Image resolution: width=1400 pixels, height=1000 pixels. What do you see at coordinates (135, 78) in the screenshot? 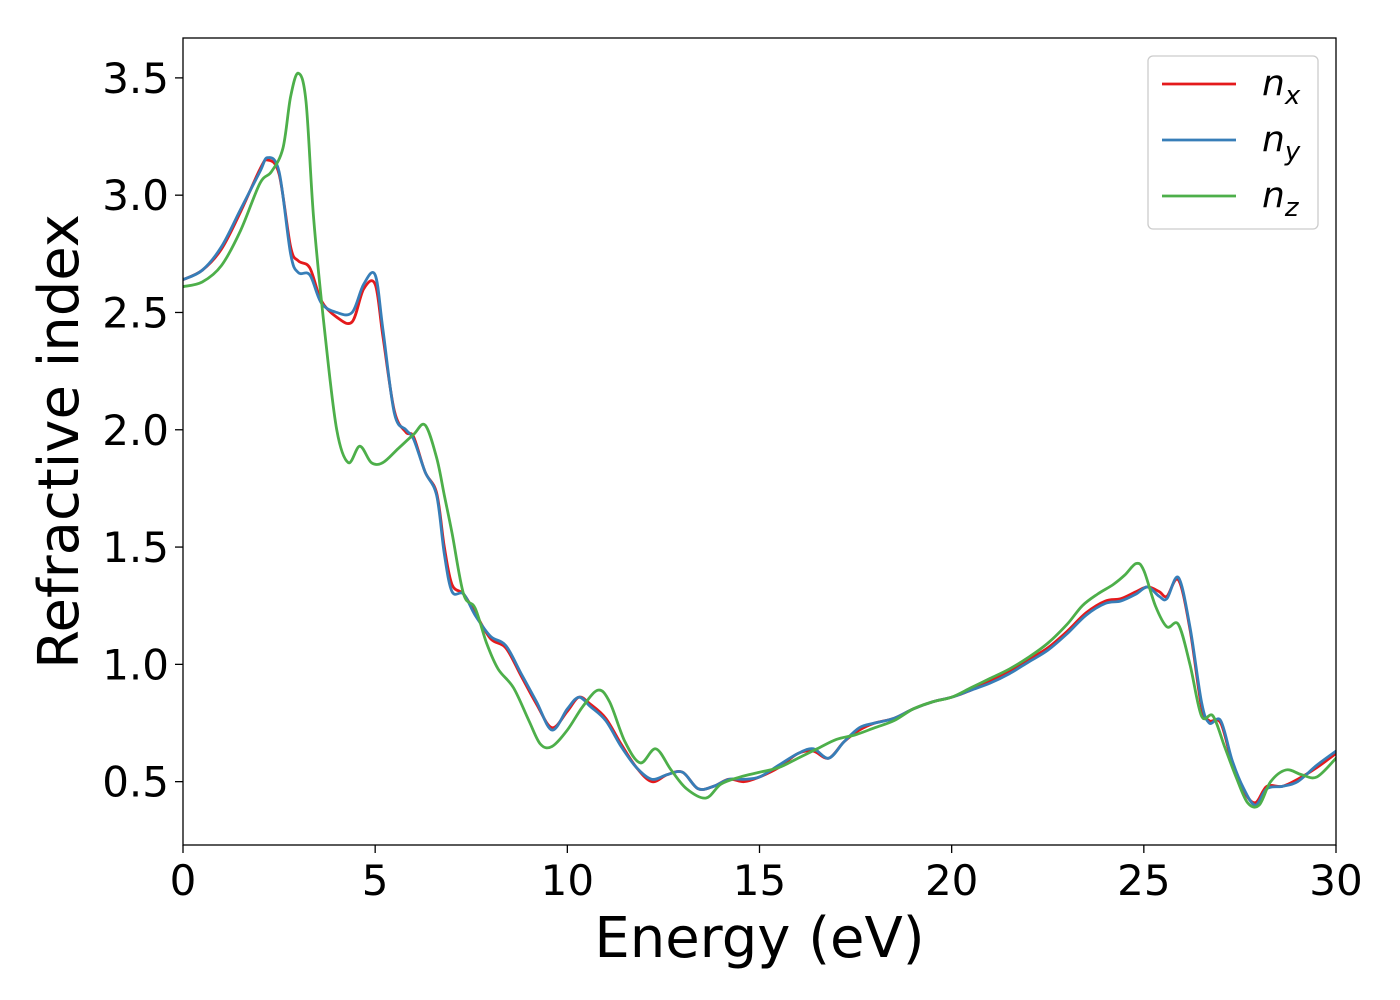
I see `y-tick-label: 3.5` at bounding box center [135, 78].